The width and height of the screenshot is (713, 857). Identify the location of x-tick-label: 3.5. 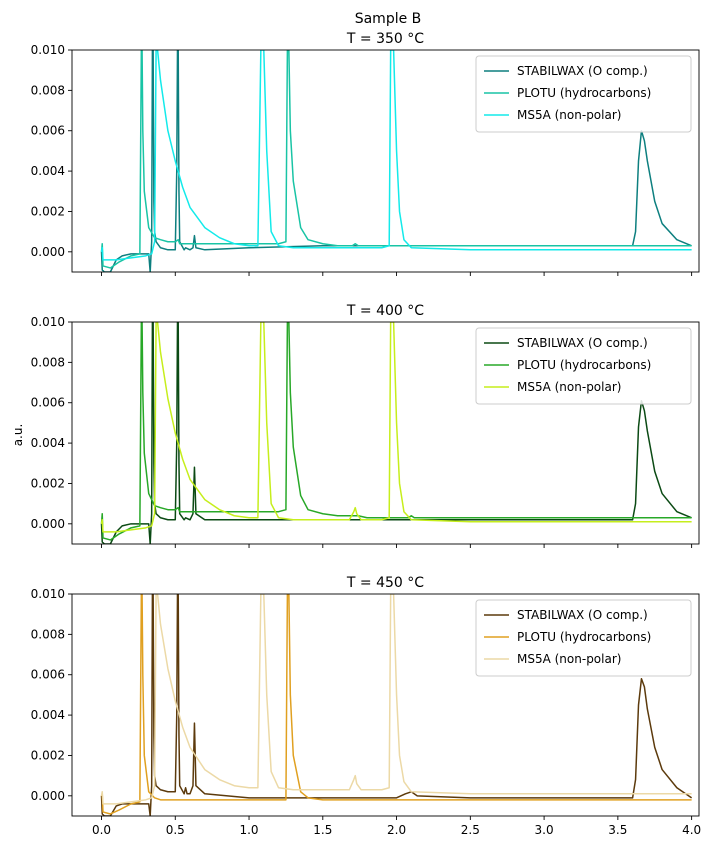
(617, 830).